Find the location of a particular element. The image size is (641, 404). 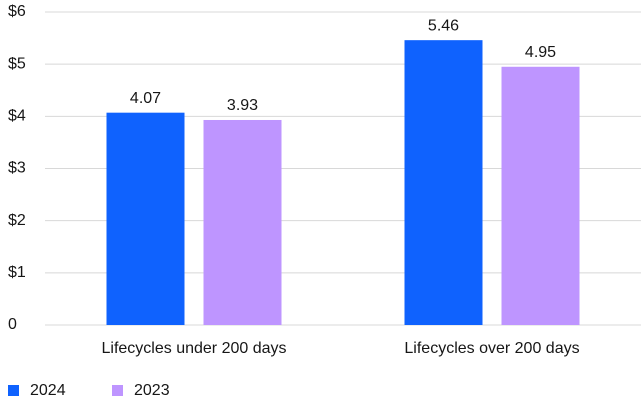

data-label: 4.07 is located at coordinates (145, 98).